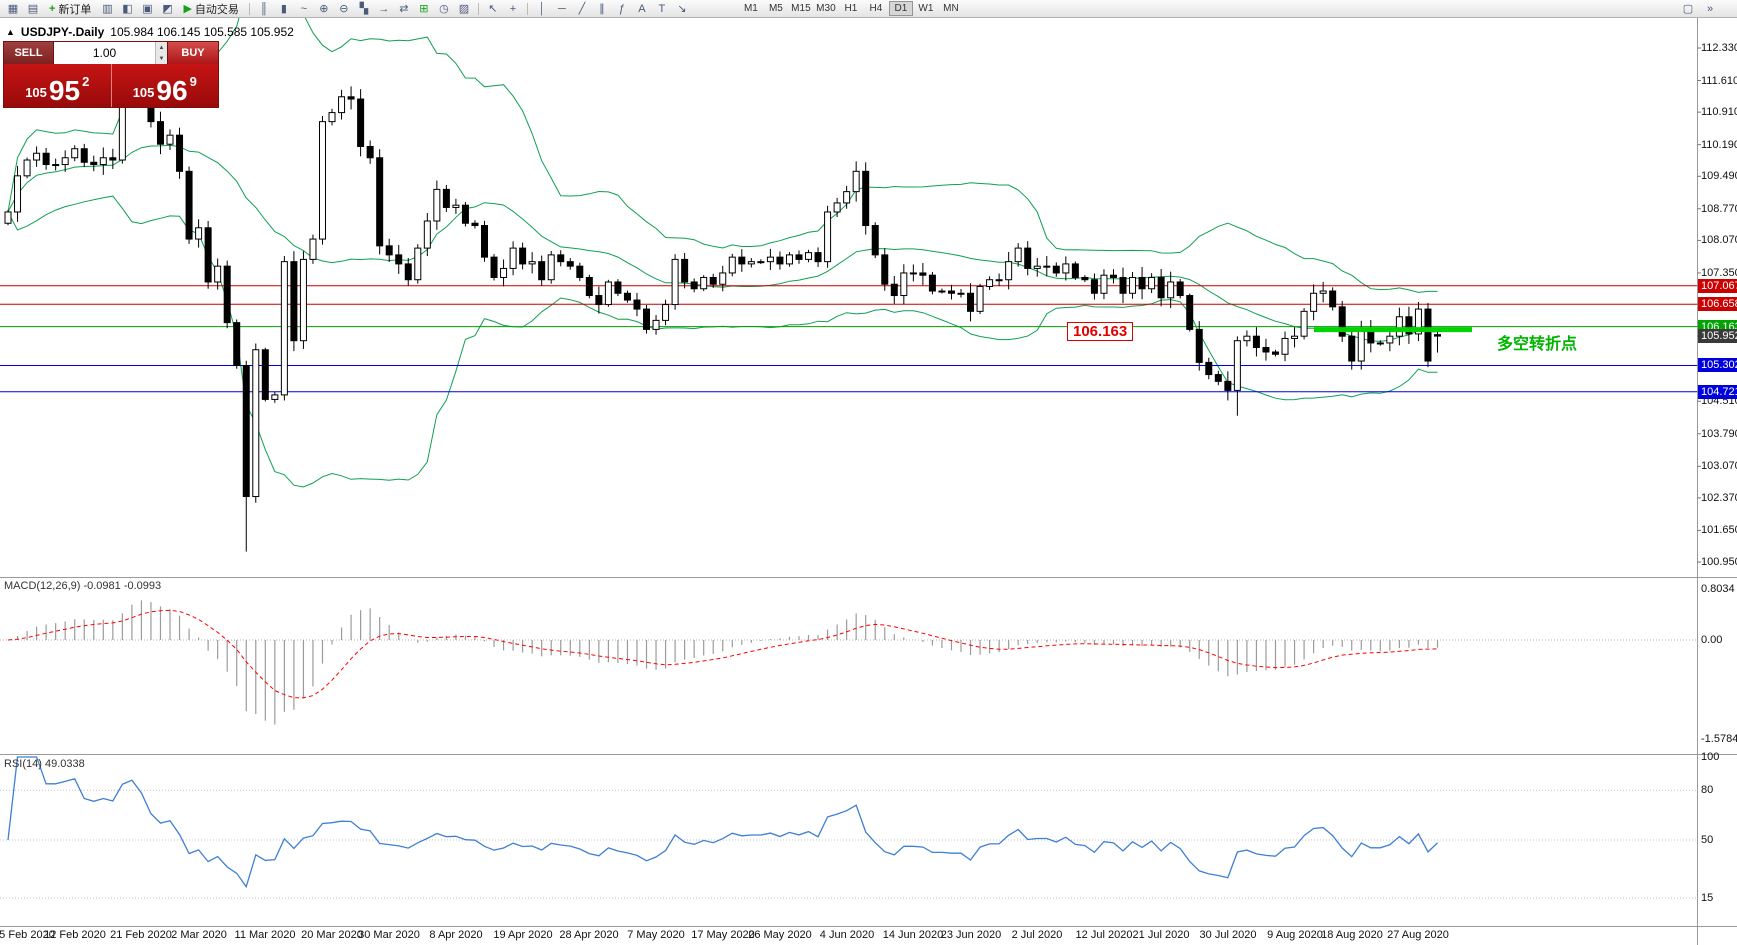 Image resolution: width=1737 pixels, height=945 pixels. What do you see at coordinates (642, 8) in the screenshot?
I see `text-icon: A` at bounding box center [642, 8].